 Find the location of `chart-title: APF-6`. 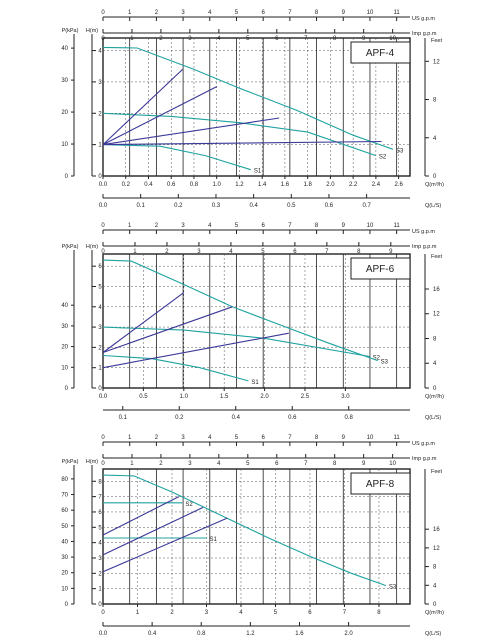

chart-title: APF-6 is located at coordinates (380, 269).